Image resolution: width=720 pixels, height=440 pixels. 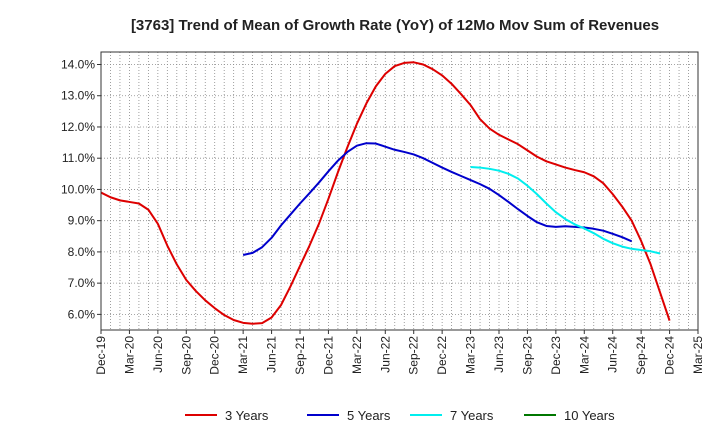 I want to click on x-tick-label: Jun-22, so click(x=385, y=354).